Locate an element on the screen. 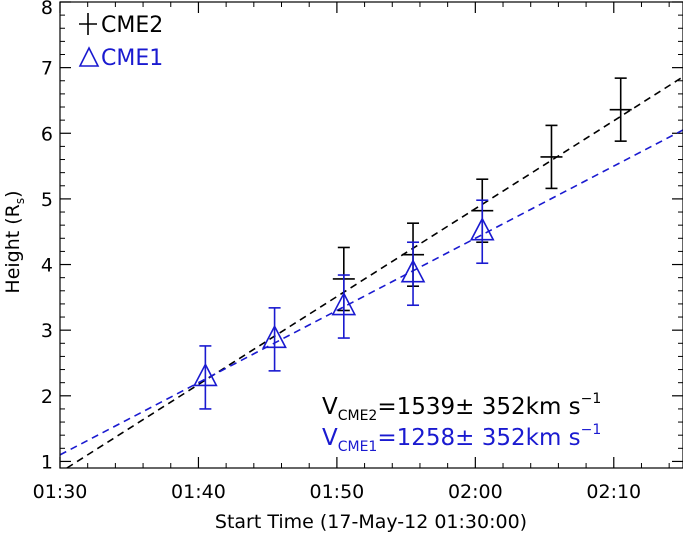 This screenshot has width=683, height=536. x-axis-title: Start Time (17-May-12 01:30:00) is located at coordinates (371, 522).